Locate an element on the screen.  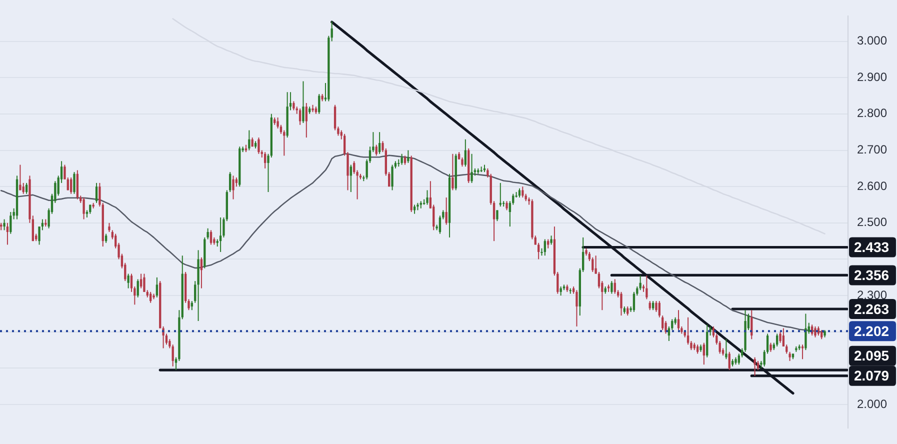
ref-line-label: 2.202 is located at coordinates (872, 331).